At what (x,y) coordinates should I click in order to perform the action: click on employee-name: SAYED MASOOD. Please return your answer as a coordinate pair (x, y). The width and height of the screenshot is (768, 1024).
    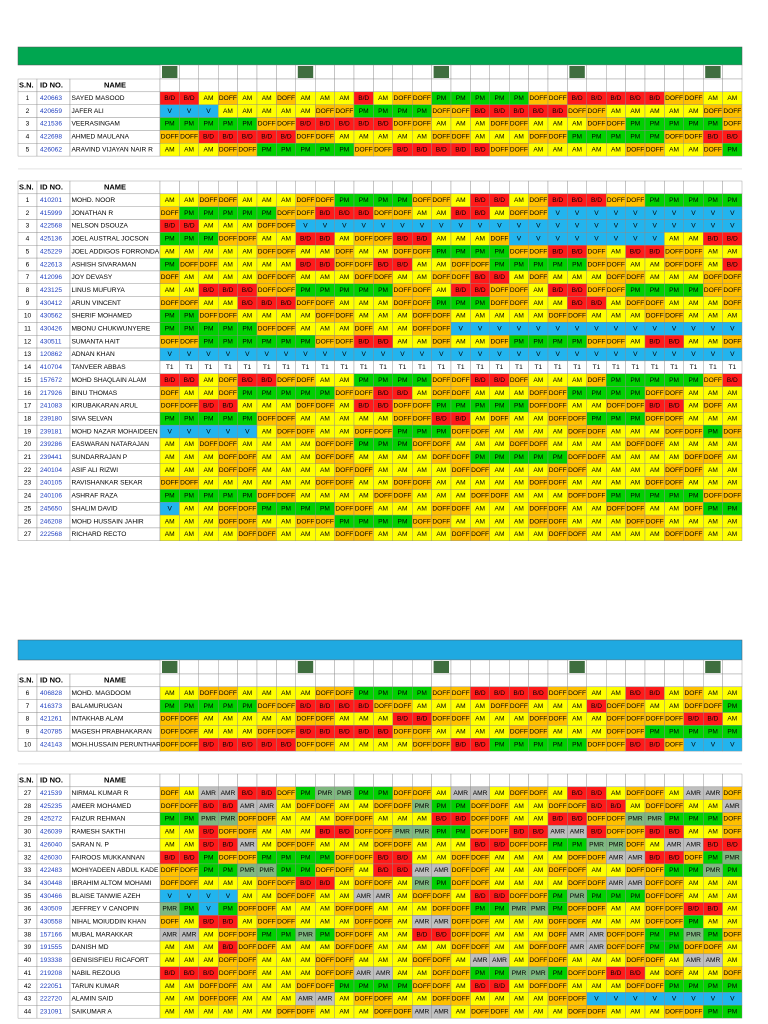
    Looking at the image, I should click on (98, 98).